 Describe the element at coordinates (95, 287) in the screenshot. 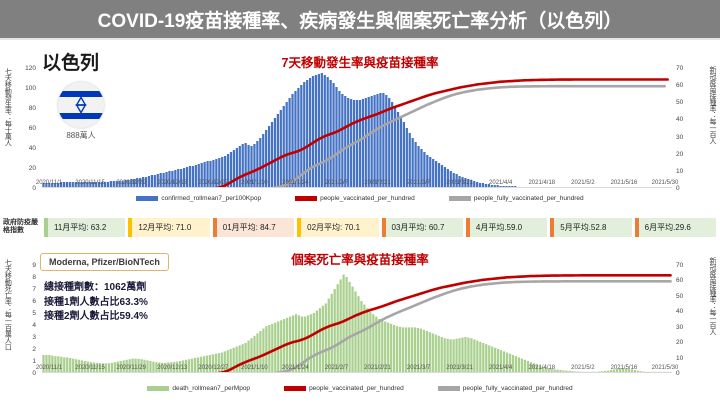

I see `total-doses-text: 總接種劑數：1062萬劑` at that location.